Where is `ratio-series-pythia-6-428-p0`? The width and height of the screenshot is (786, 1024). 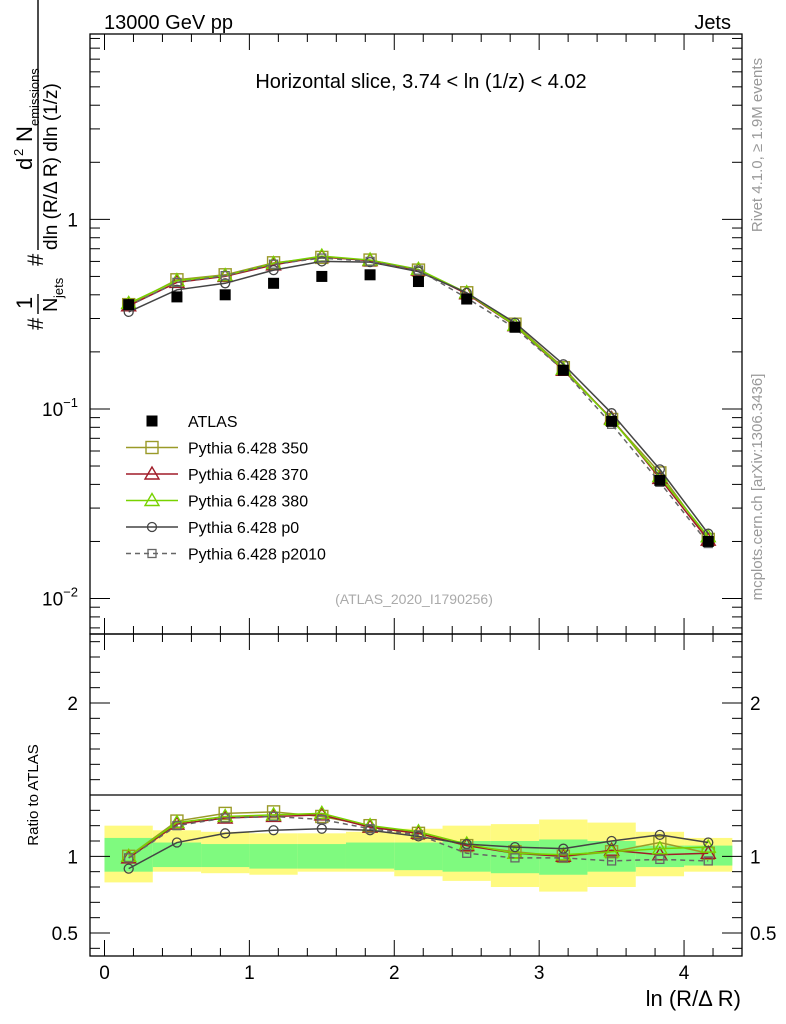
ratio-series-pythia-6-428-p0 is located at coordinates (418, 848).